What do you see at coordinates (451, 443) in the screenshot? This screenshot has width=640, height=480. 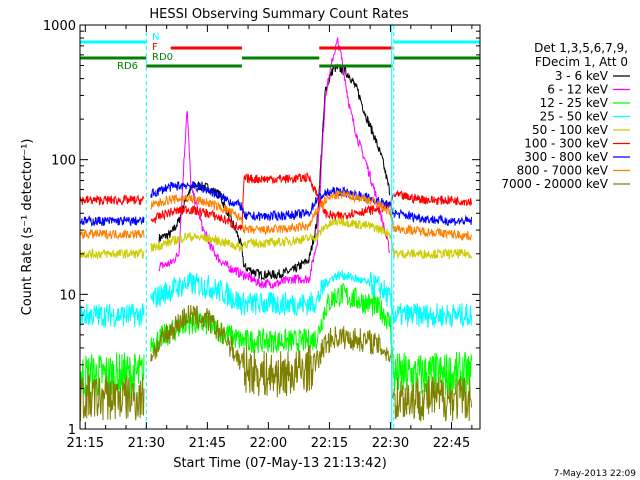 I see `x-tick-label: 22:45` at bounding box center [451, 443].